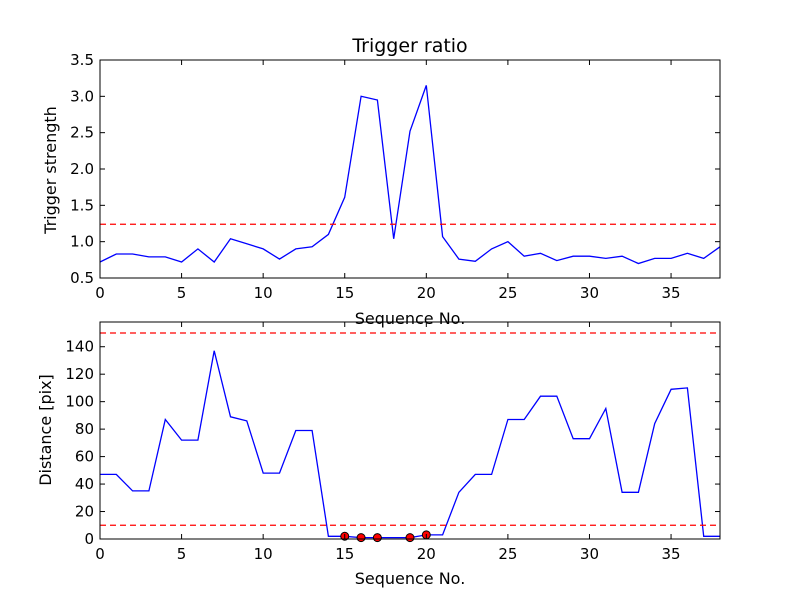 The width and height of the screenshot is (800, 600). What do you see at coordinates (82, 133) in the screenshot?
I see `y-tick-label: 2.5` at bounding box center [82, 133].